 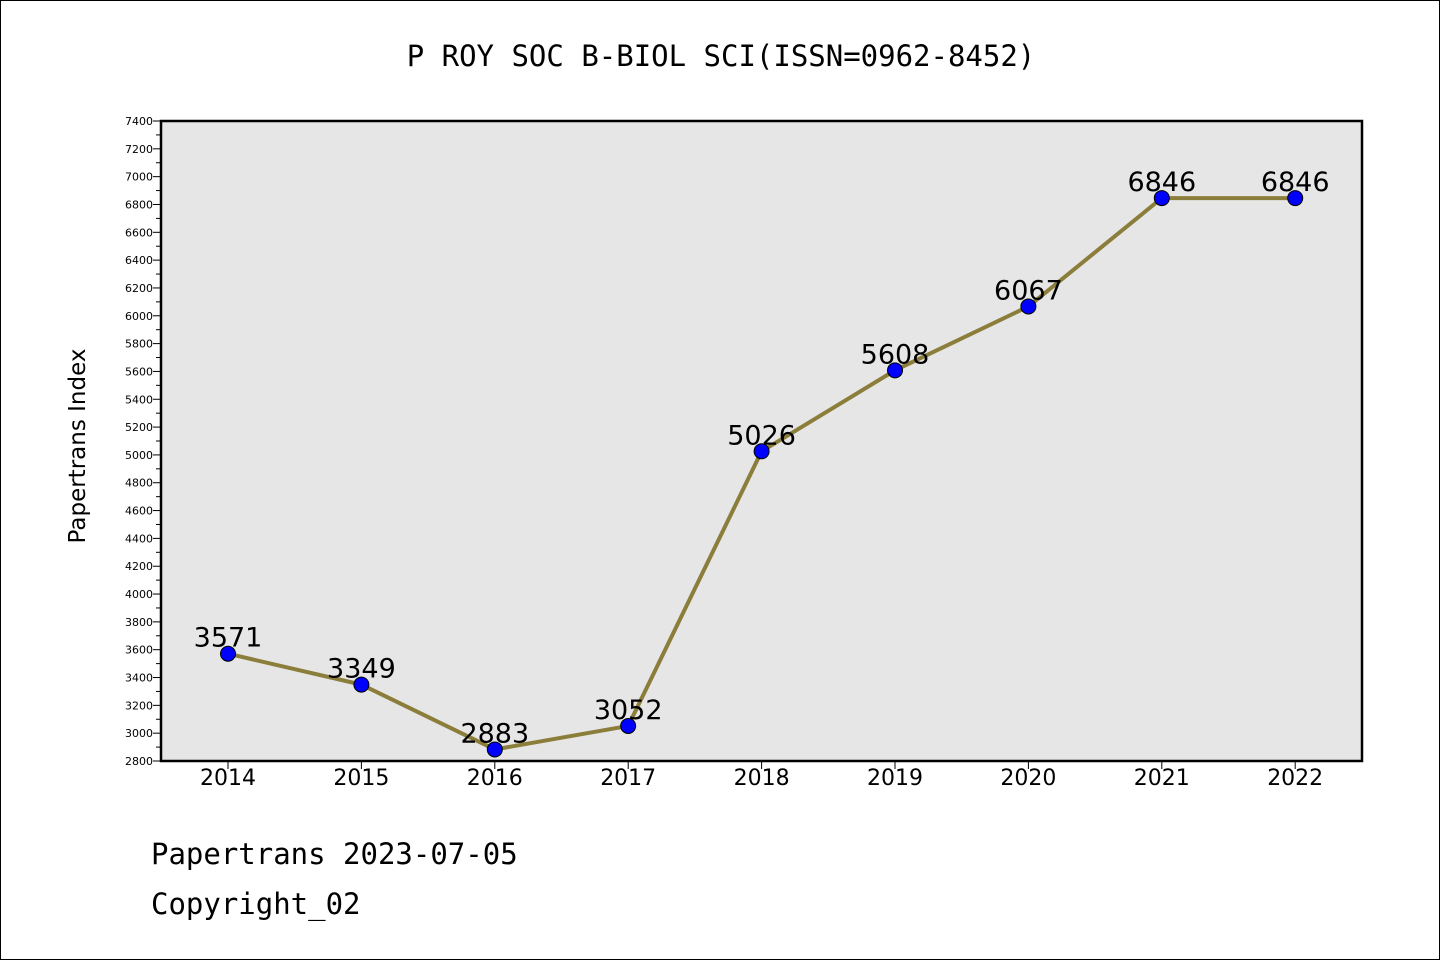 What do you see at coordinates (139, 483) in the screenshot?
I see `y-tick-label: 4800` at bounding box center [139, 483].